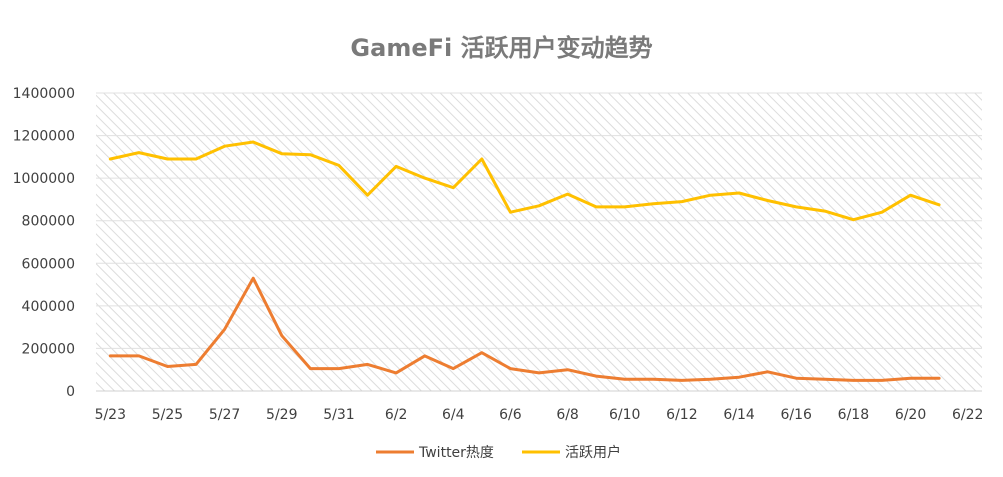  Describe the element at coordinates (110, 415) in the screenshot. I see `x-tick-label: 5/23` at that location.